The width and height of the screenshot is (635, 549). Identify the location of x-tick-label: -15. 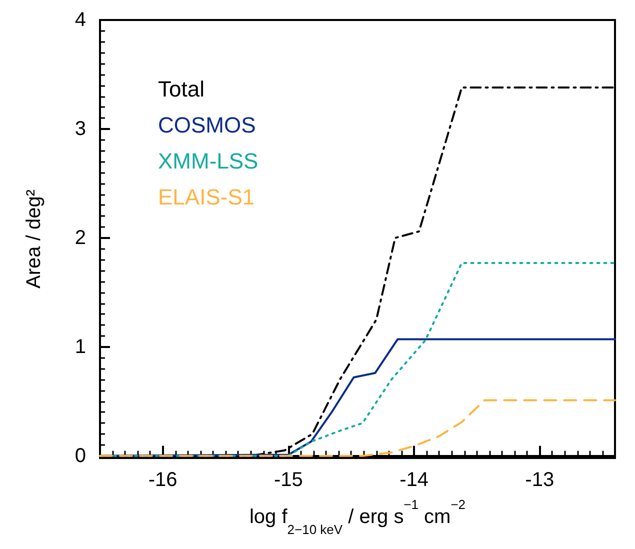
(288, 480).